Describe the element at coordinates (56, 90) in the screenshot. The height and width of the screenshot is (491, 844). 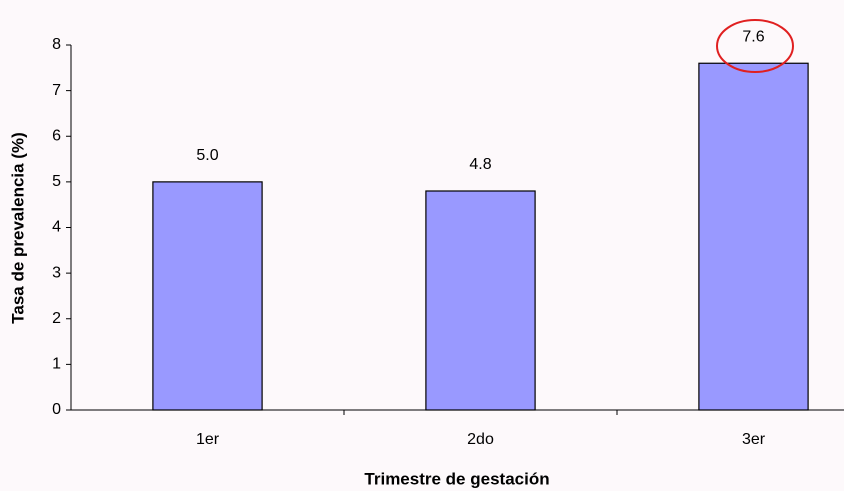
I see `y-tick-label: 7` at that location.